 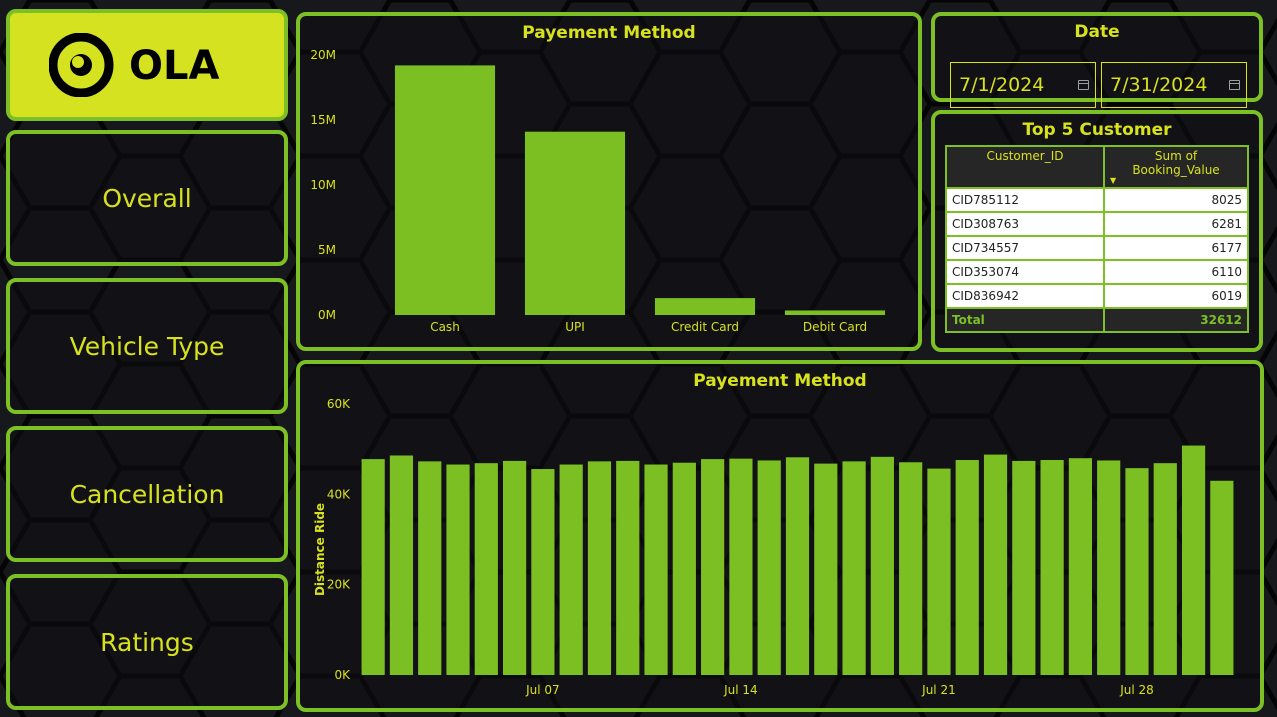 I want to click on y-tick-label: 20K, so click(x=339, y=585).